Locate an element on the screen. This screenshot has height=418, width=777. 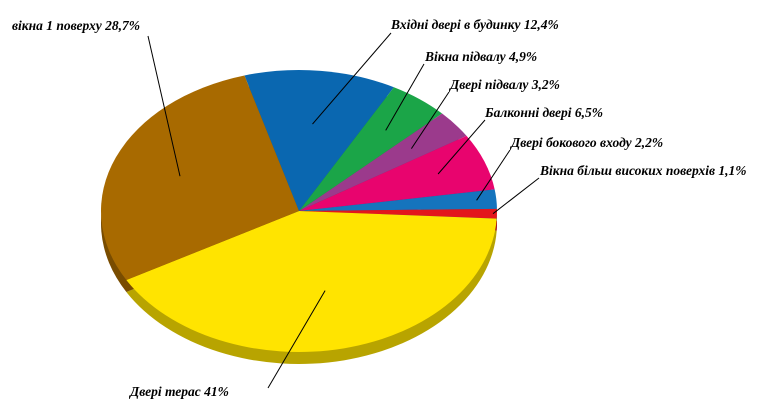
pie-slice-балконні-двері is located at coordinates (397, 173).